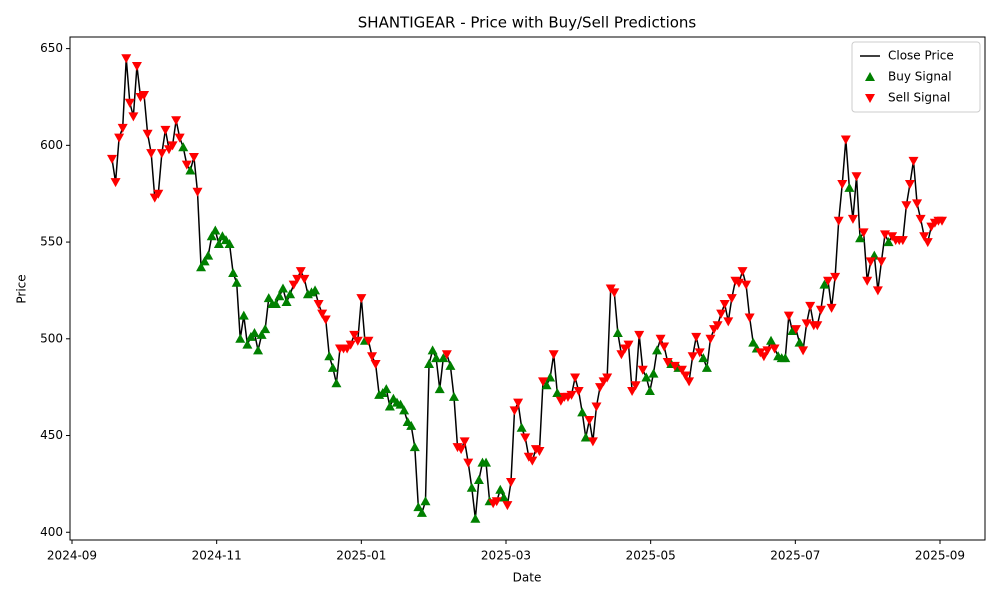 This screenshot has height=600, width=1000. What do you see at coordinates (217, 556) in the screenshot?
I see `x-tick-label: 2024-11` at bounding box center [217, 556].